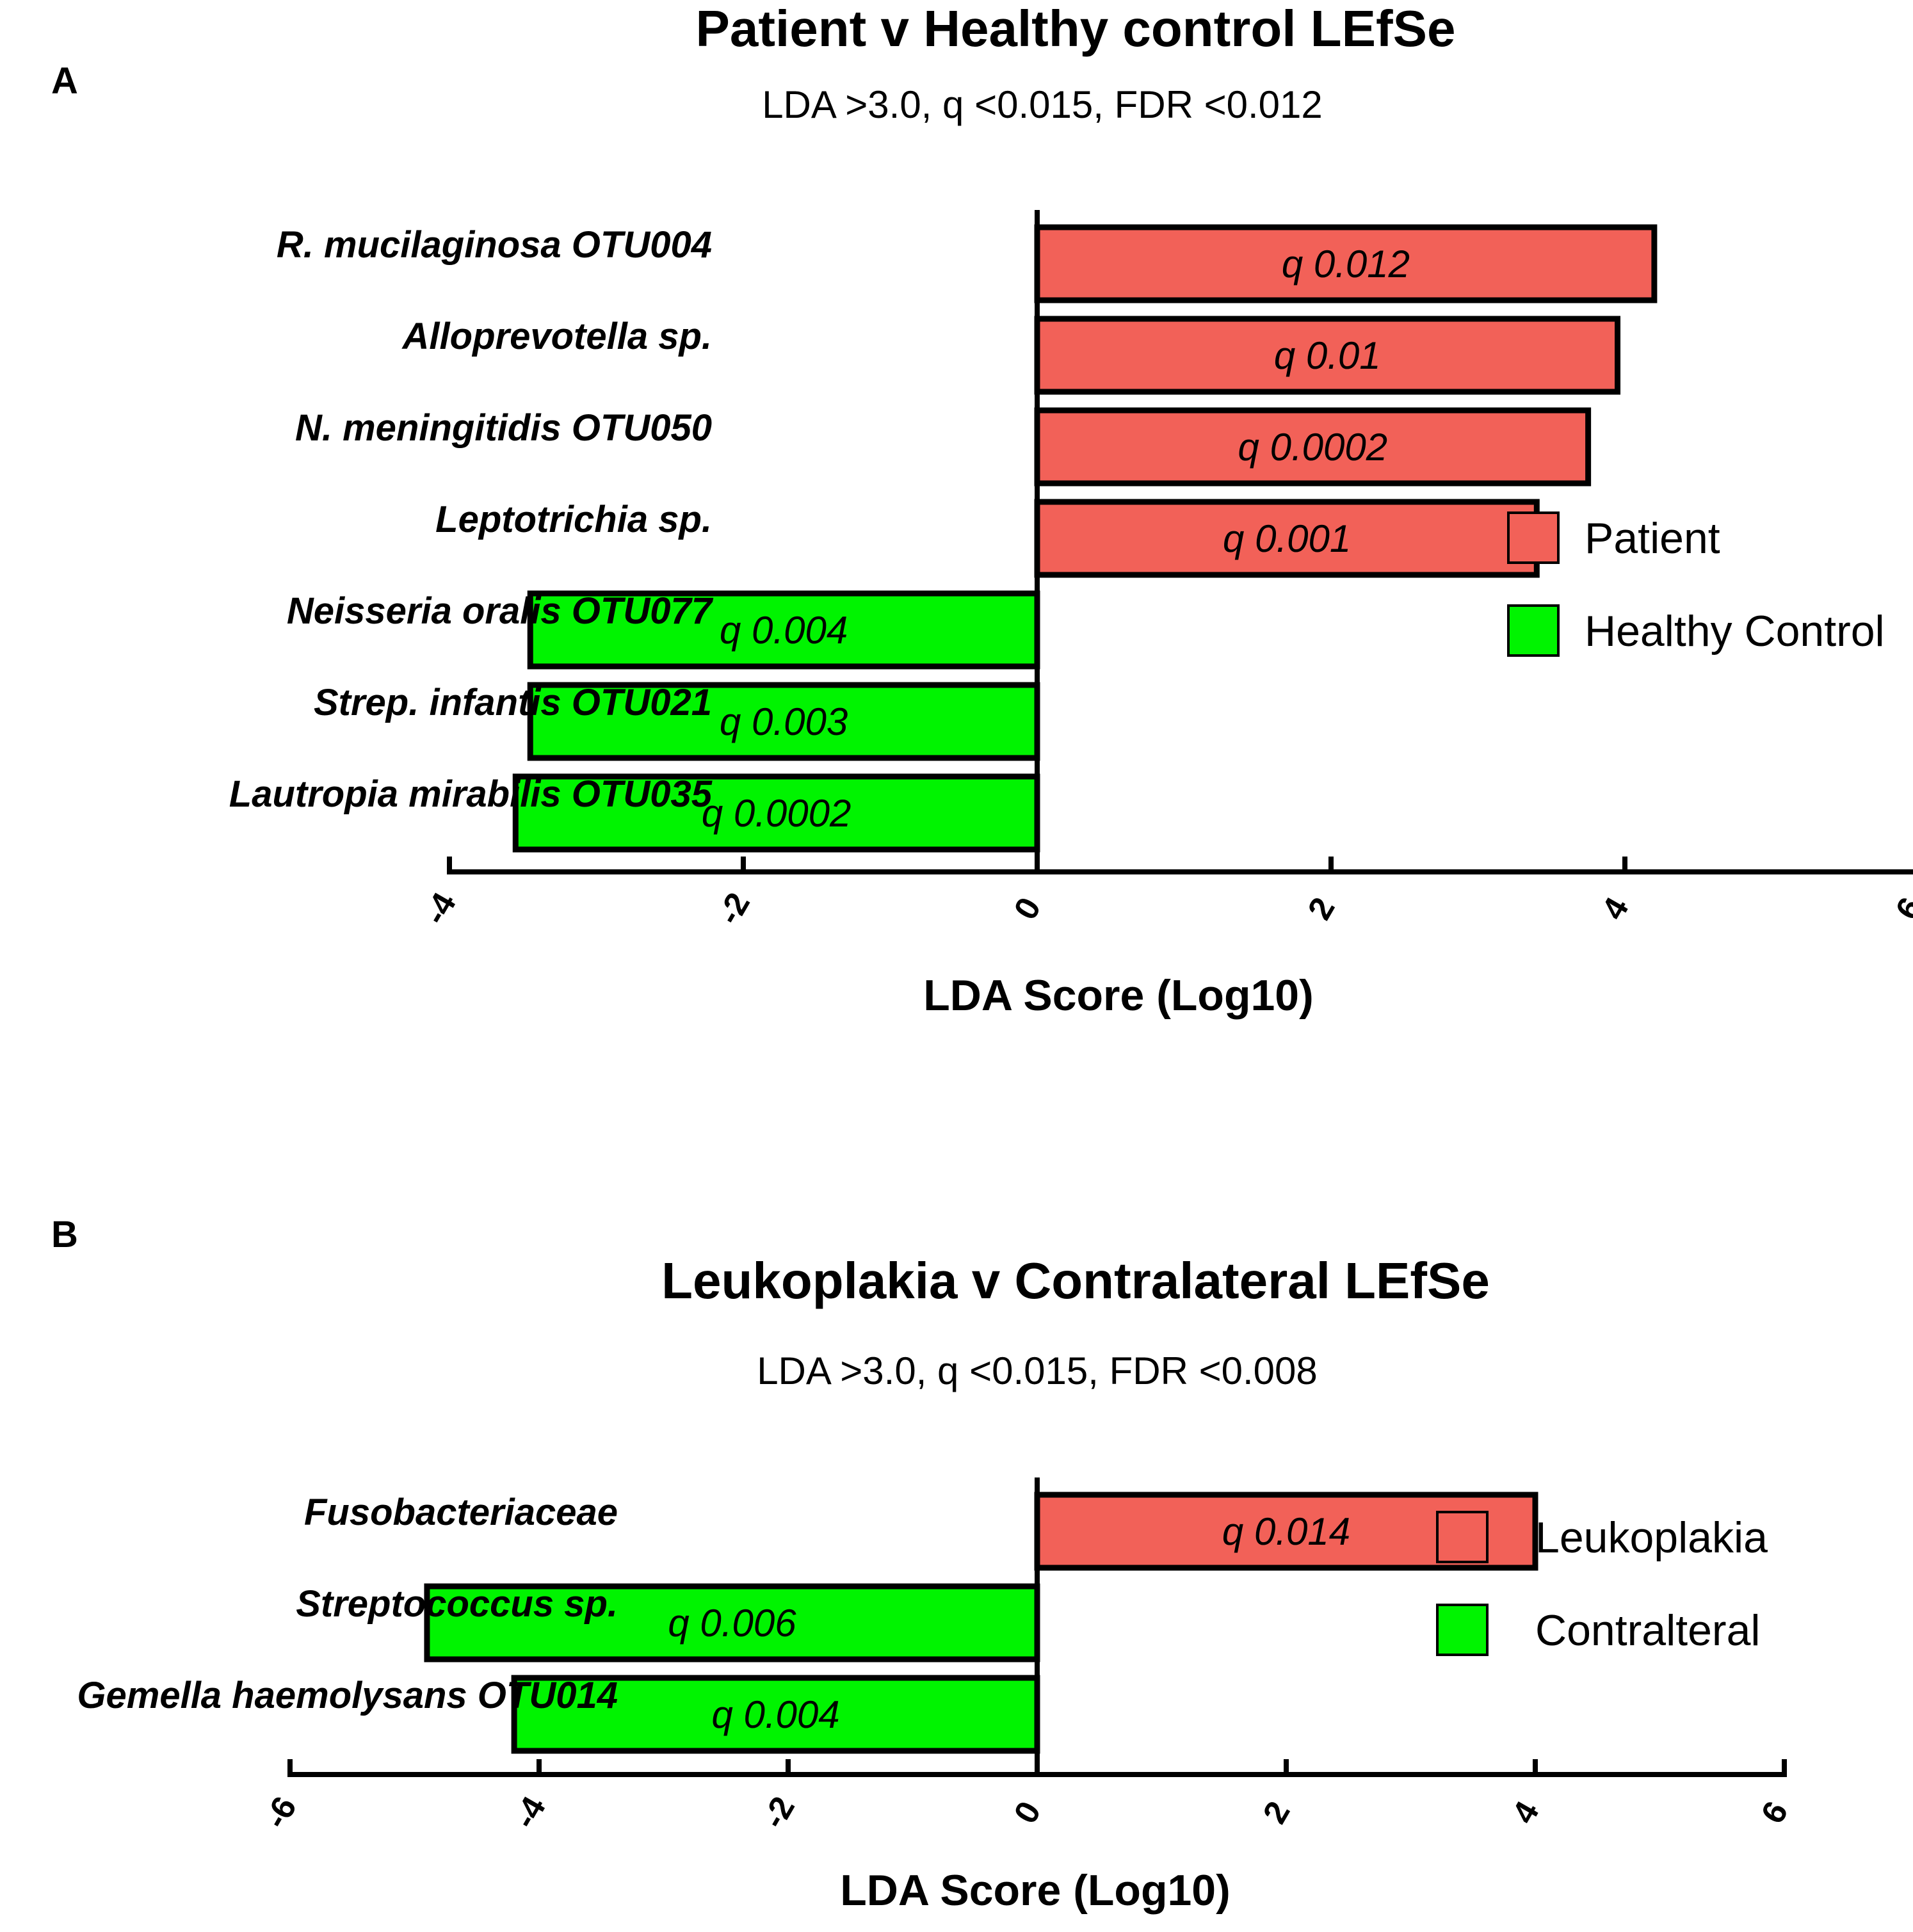  What do you see at coordinates (1037, 1370) in the screenshot?
I see `chart-subtitle-b: LDA >3.0, q <0.015, FDR <0.008` at bounding box center [1037, 1370].